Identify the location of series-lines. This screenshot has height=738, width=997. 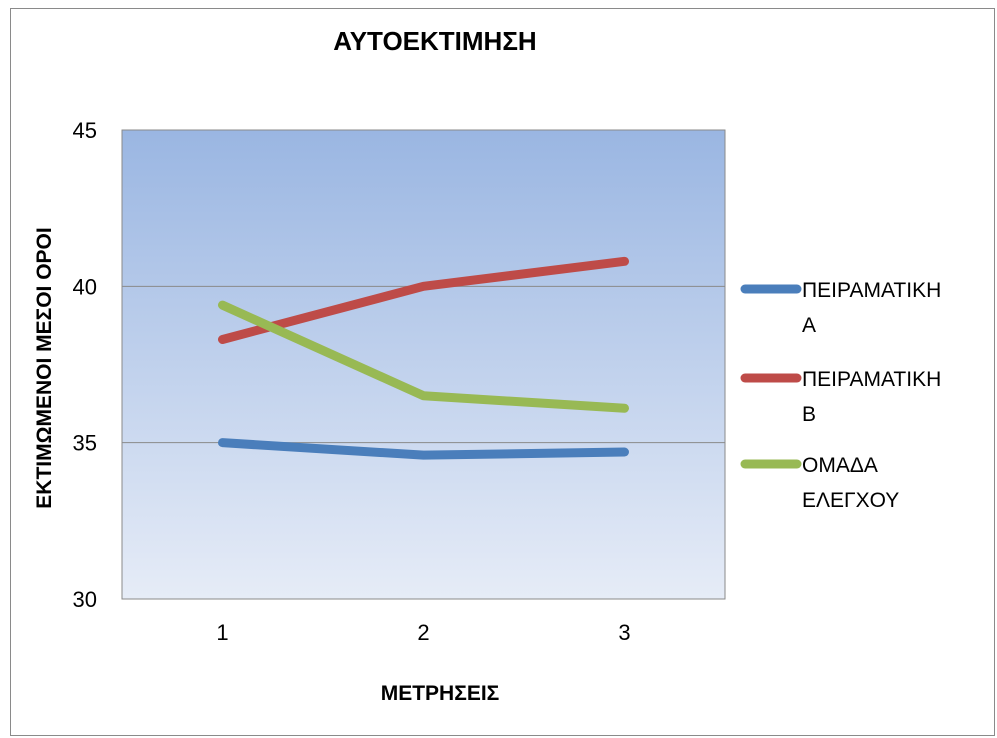
(423, 358).